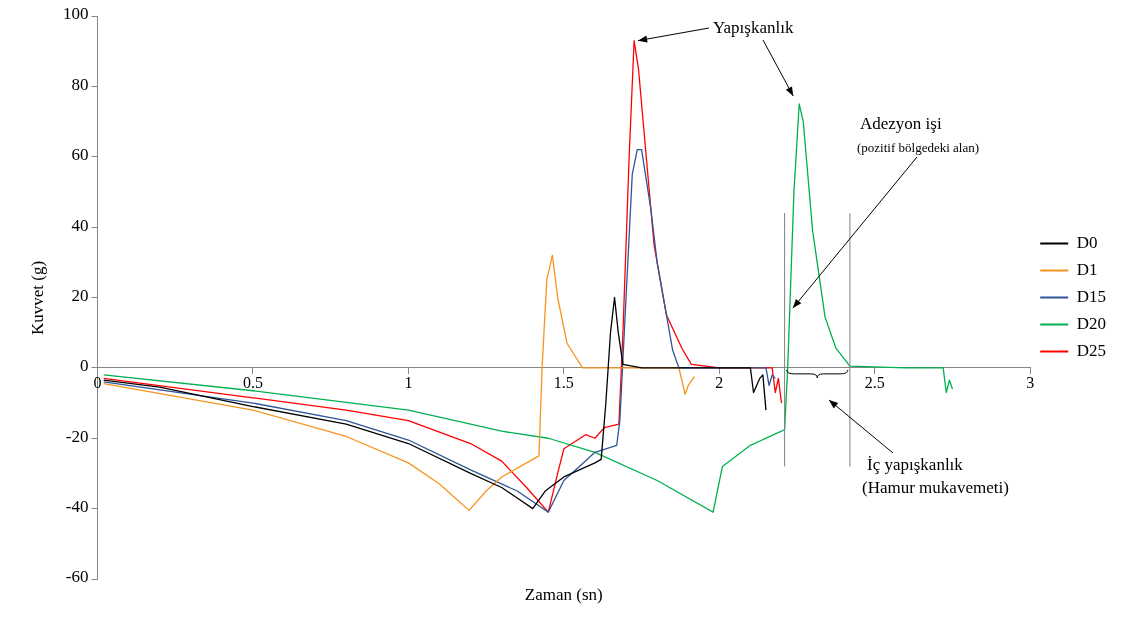 The width and height of the screenshot is (1136, 619). Describe the element at coordinates (80, 84) in the screenshot. I see `y-tick-label: 80` at that location.